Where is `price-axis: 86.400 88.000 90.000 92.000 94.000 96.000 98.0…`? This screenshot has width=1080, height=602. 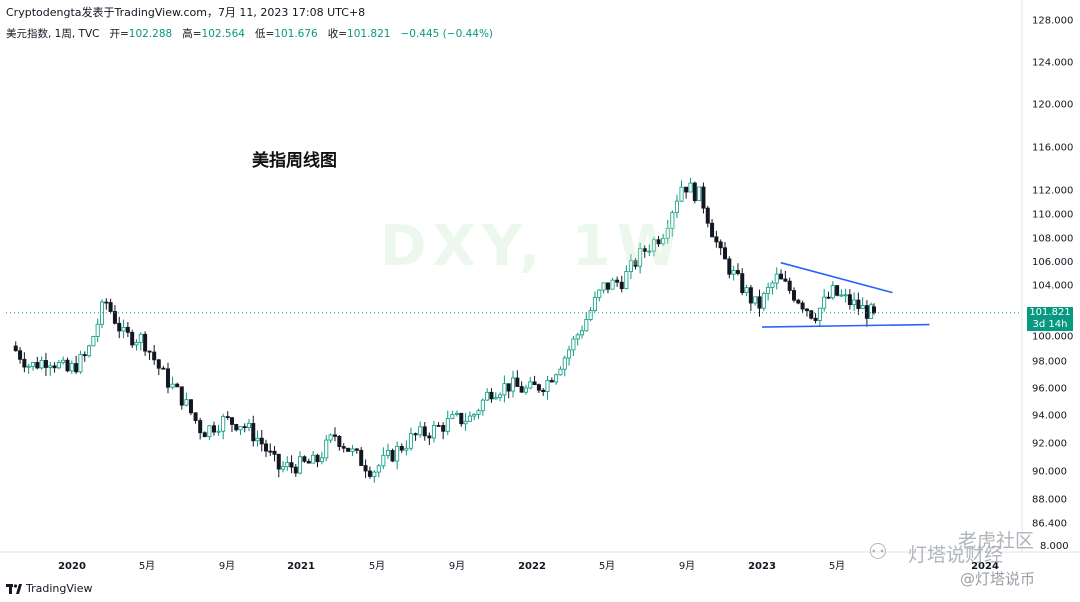
price-axis: 86.400 88.000 90.000 92.000 94.000 96.000 98.0… is located at coordinates (1052, 284).